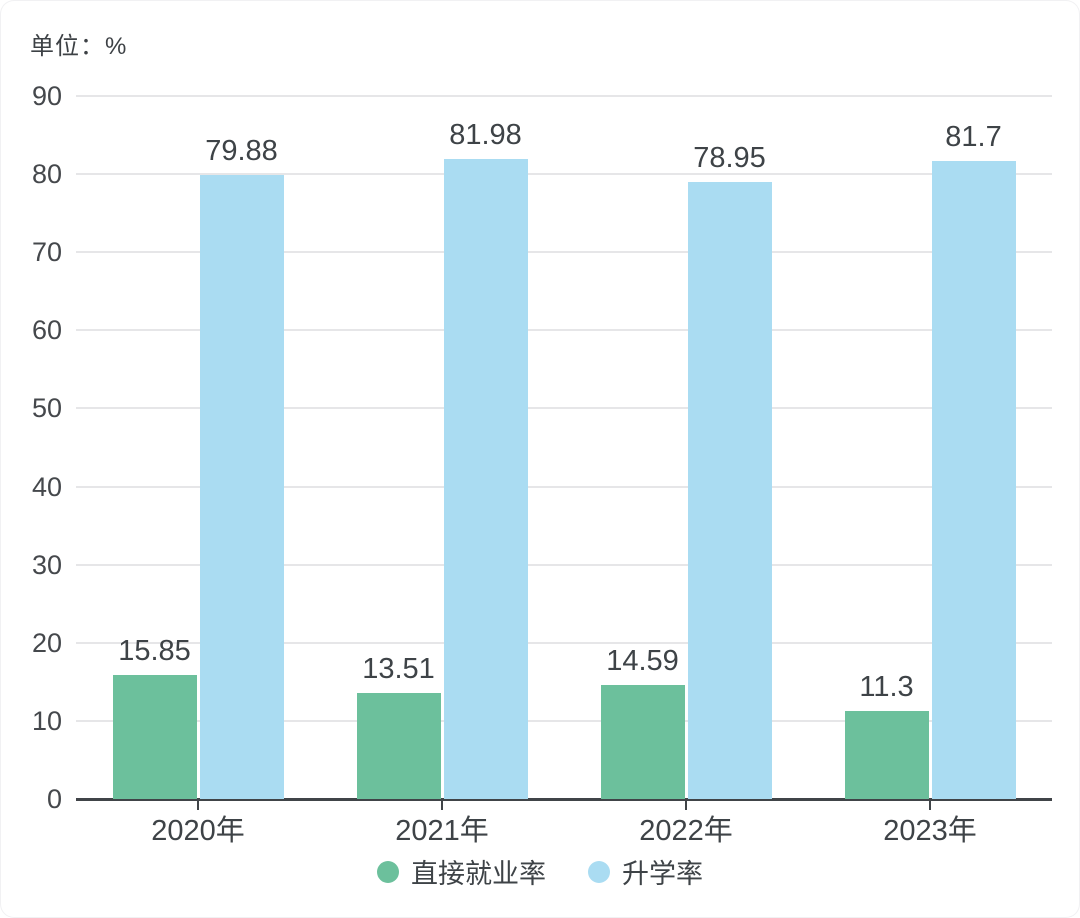 This screenshot has height=918, width=1080. What do you see at coordinates (599, 871) in the screenshot?
I see `legend-swatch-blue-icon` at bounding box center [599, 871].